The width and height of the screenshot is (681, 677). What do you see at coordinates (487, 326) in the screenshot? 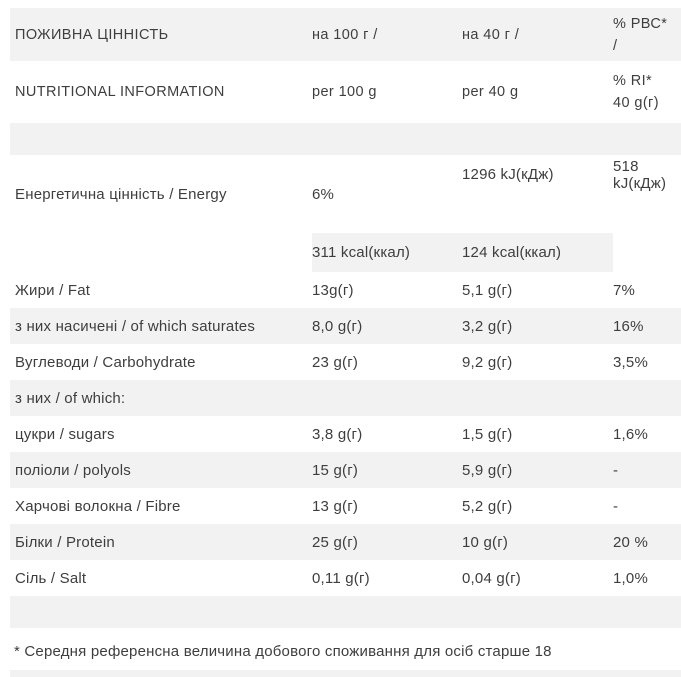
I see `value-per-40g: 3,2 g(г)` at bounding box center [487, 326].